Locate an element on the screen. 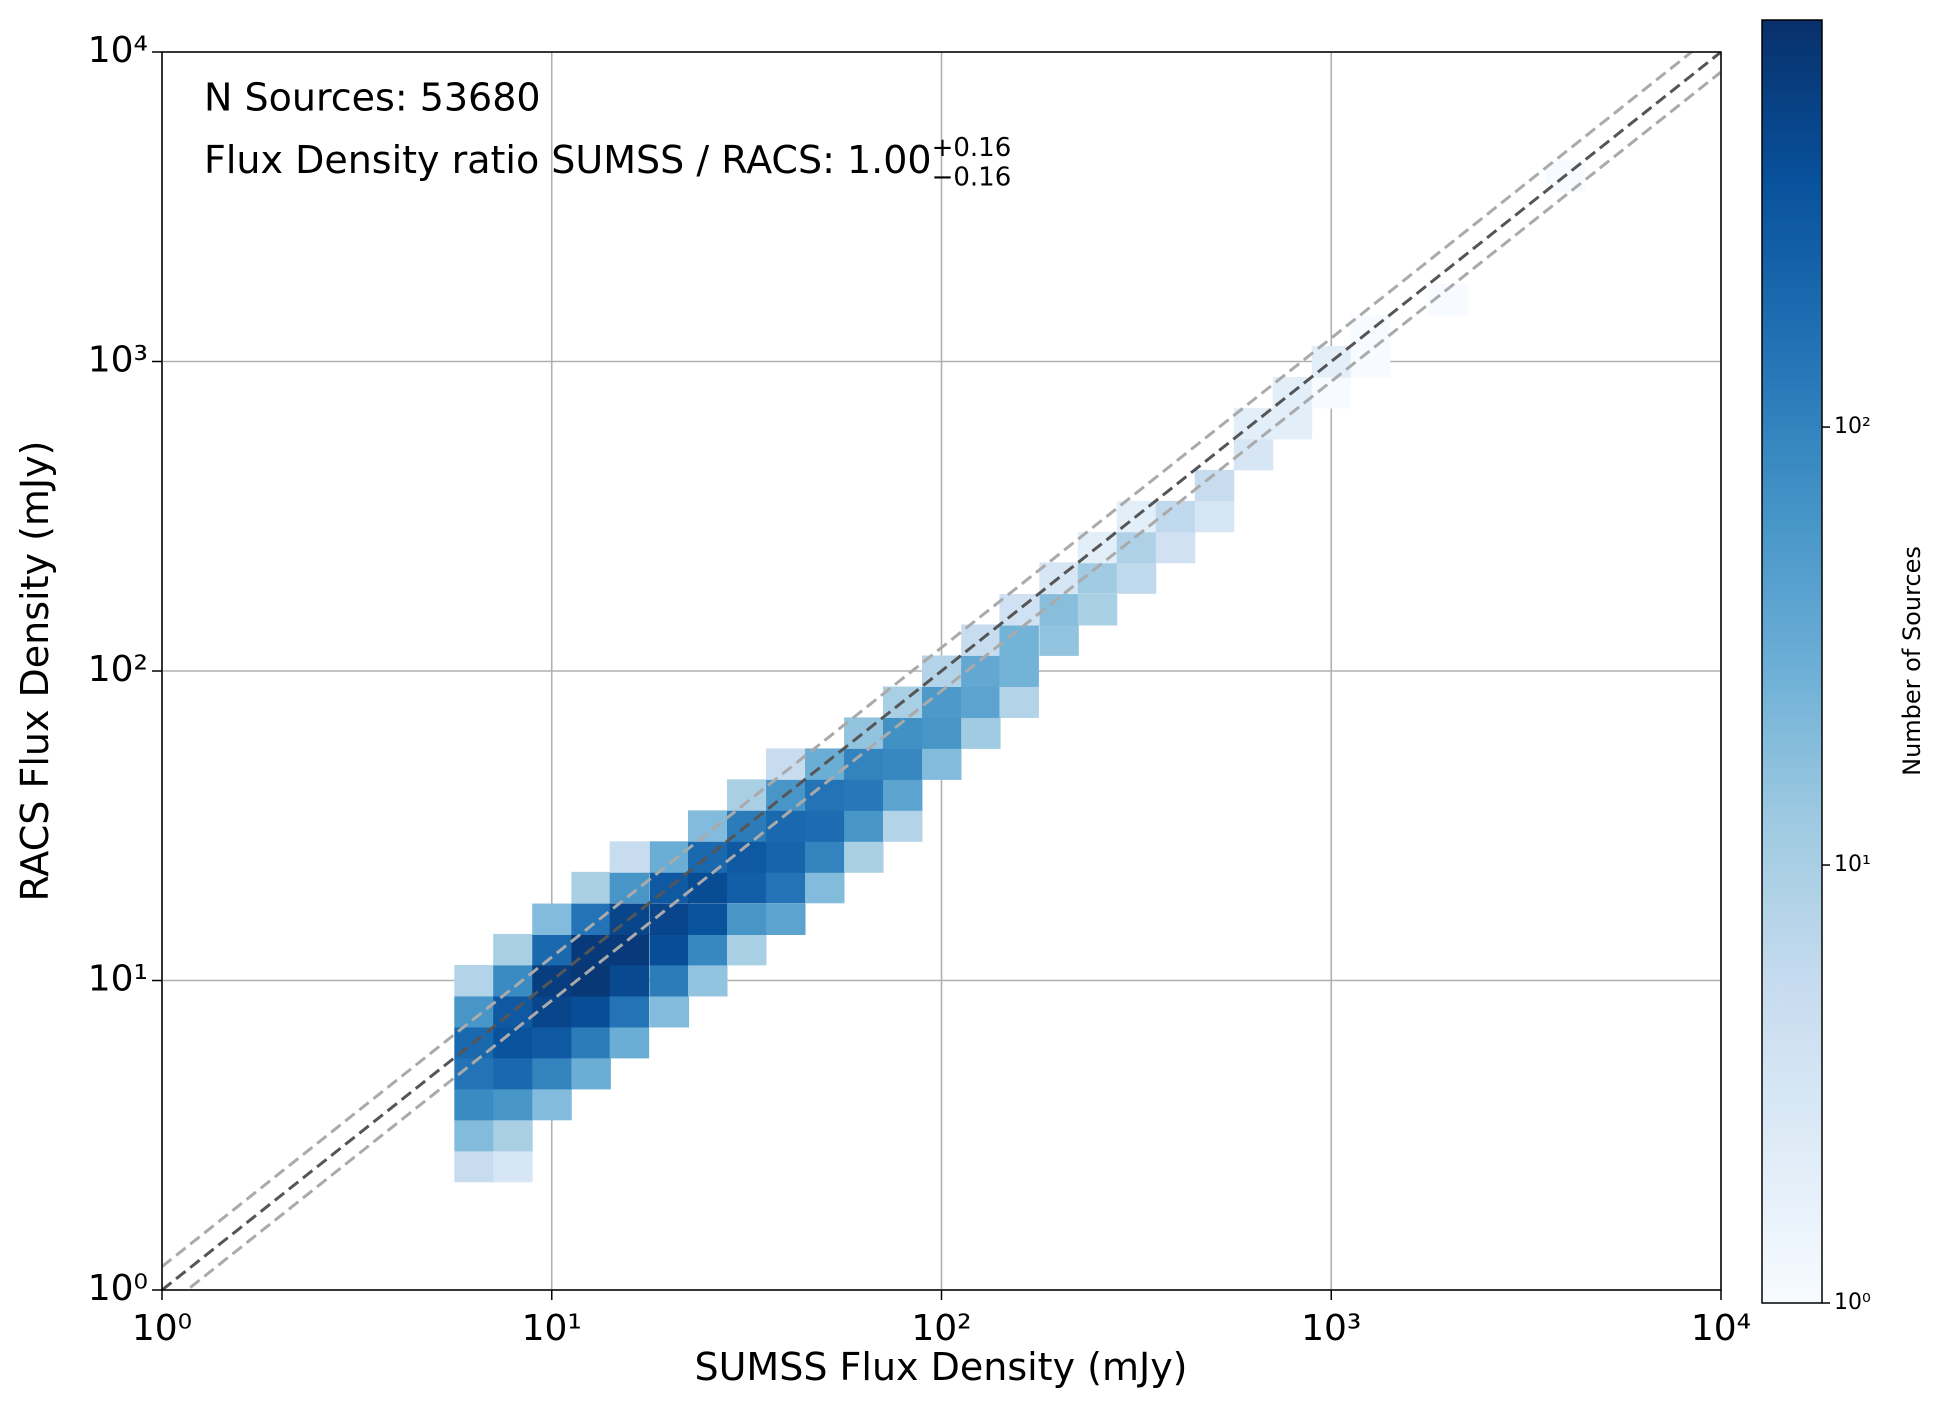 Image resolution: width=1940 pixels, height=1415 pixels. x-tick-label: 10⁰ is located at coordinates (162, 1328).